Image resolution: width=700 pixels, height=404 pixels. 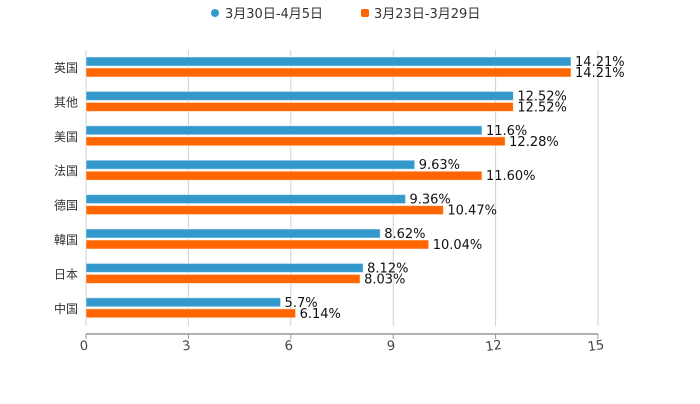 What do you see at coordinates (387, 268) in the screenshot?
I see `data-label: 8.12%` at bounding box center [387, 268].